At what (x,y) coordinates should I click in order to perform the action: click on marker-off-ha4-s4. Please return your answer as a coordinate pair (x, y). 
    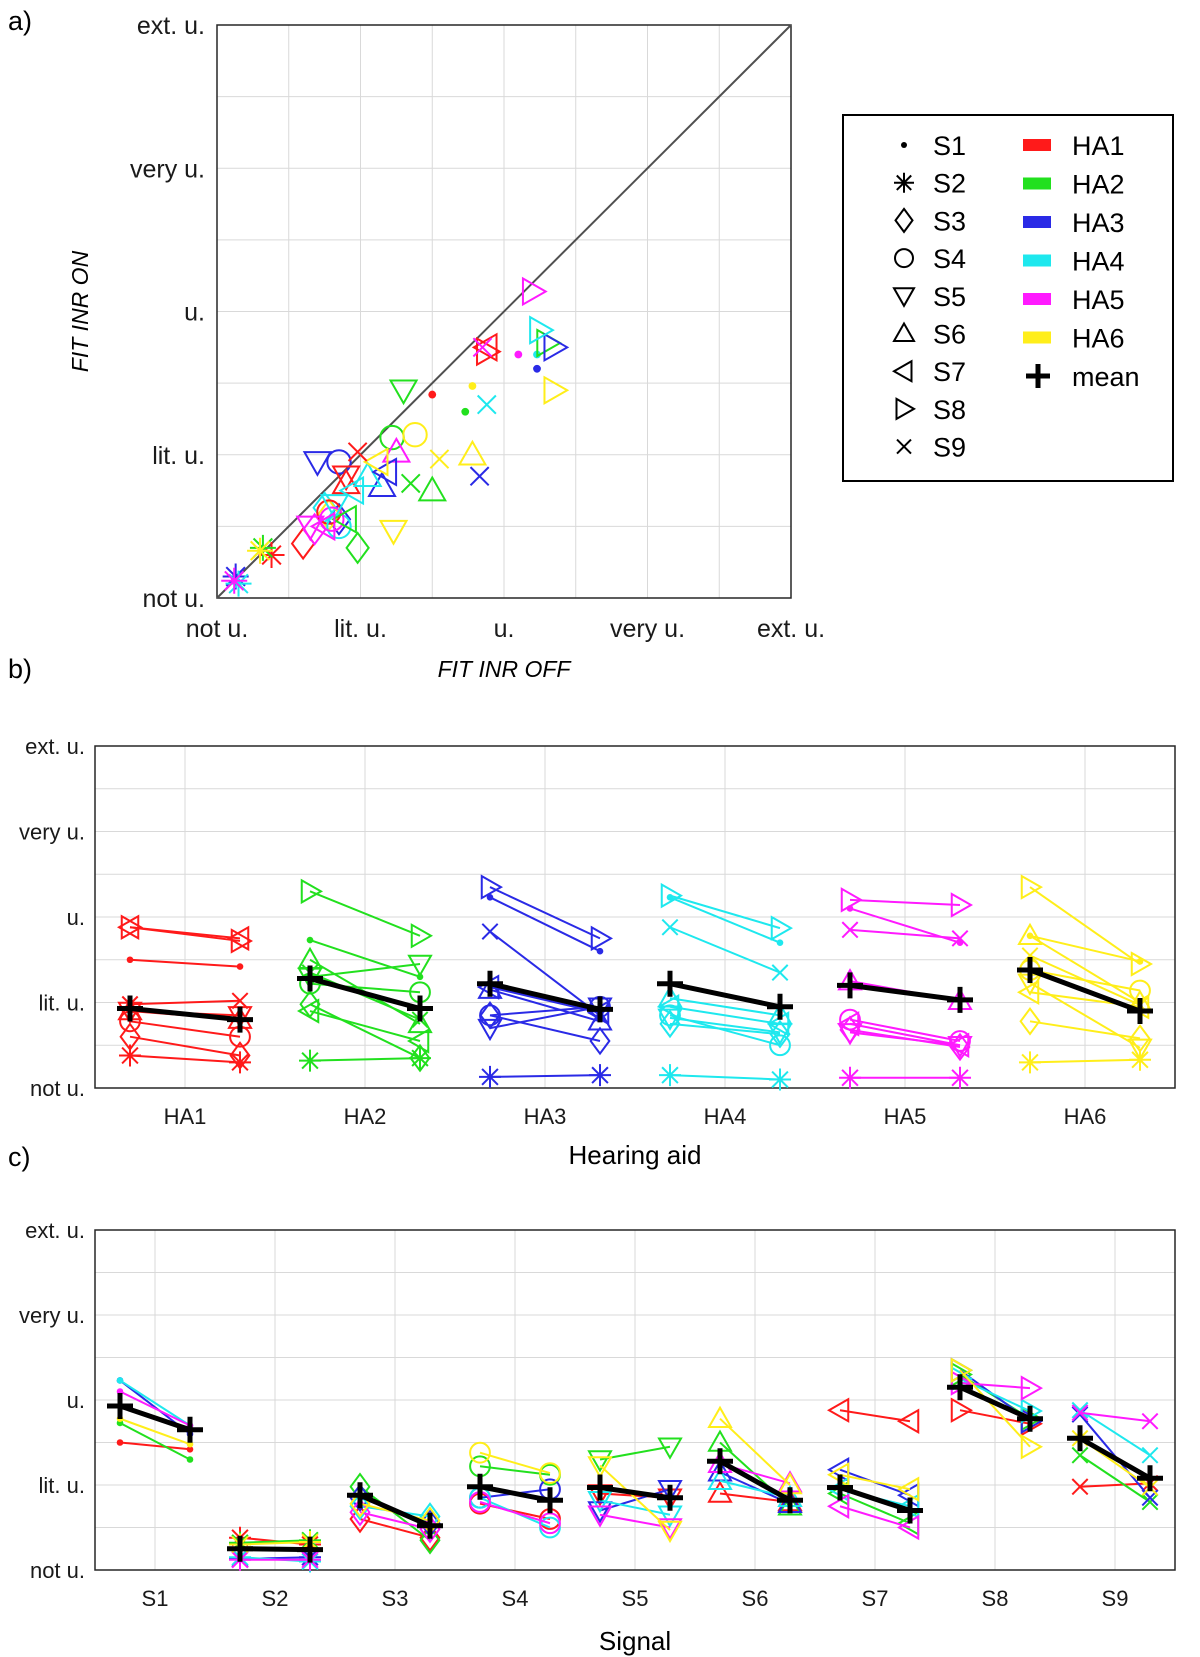
    Looking at the image, I should click on (670, 1015).